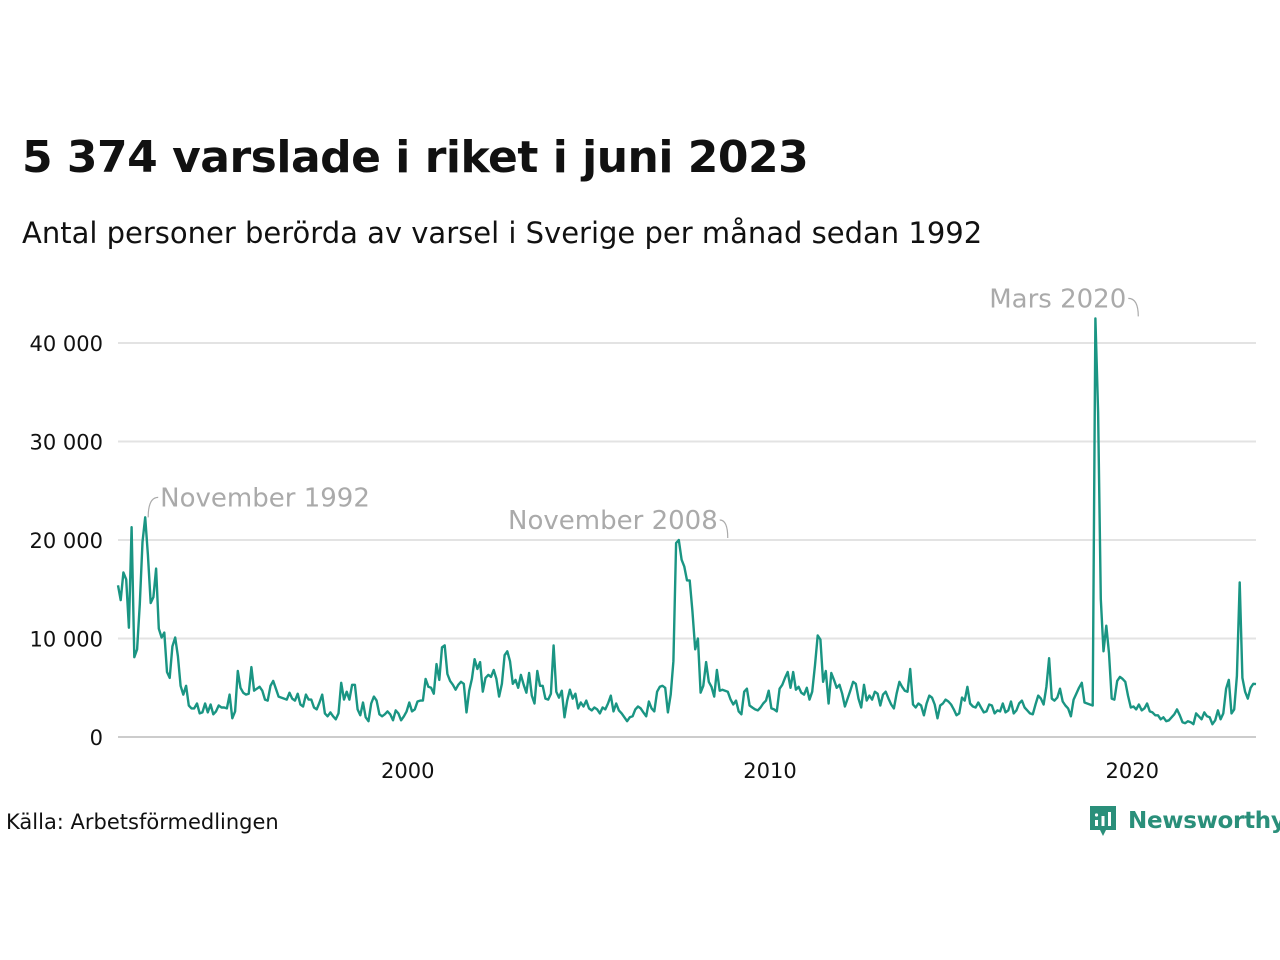 The width and height of the screenshot is (1280, 960). I want to click on brand-logo: Newsworthy, so click(1184, 821).